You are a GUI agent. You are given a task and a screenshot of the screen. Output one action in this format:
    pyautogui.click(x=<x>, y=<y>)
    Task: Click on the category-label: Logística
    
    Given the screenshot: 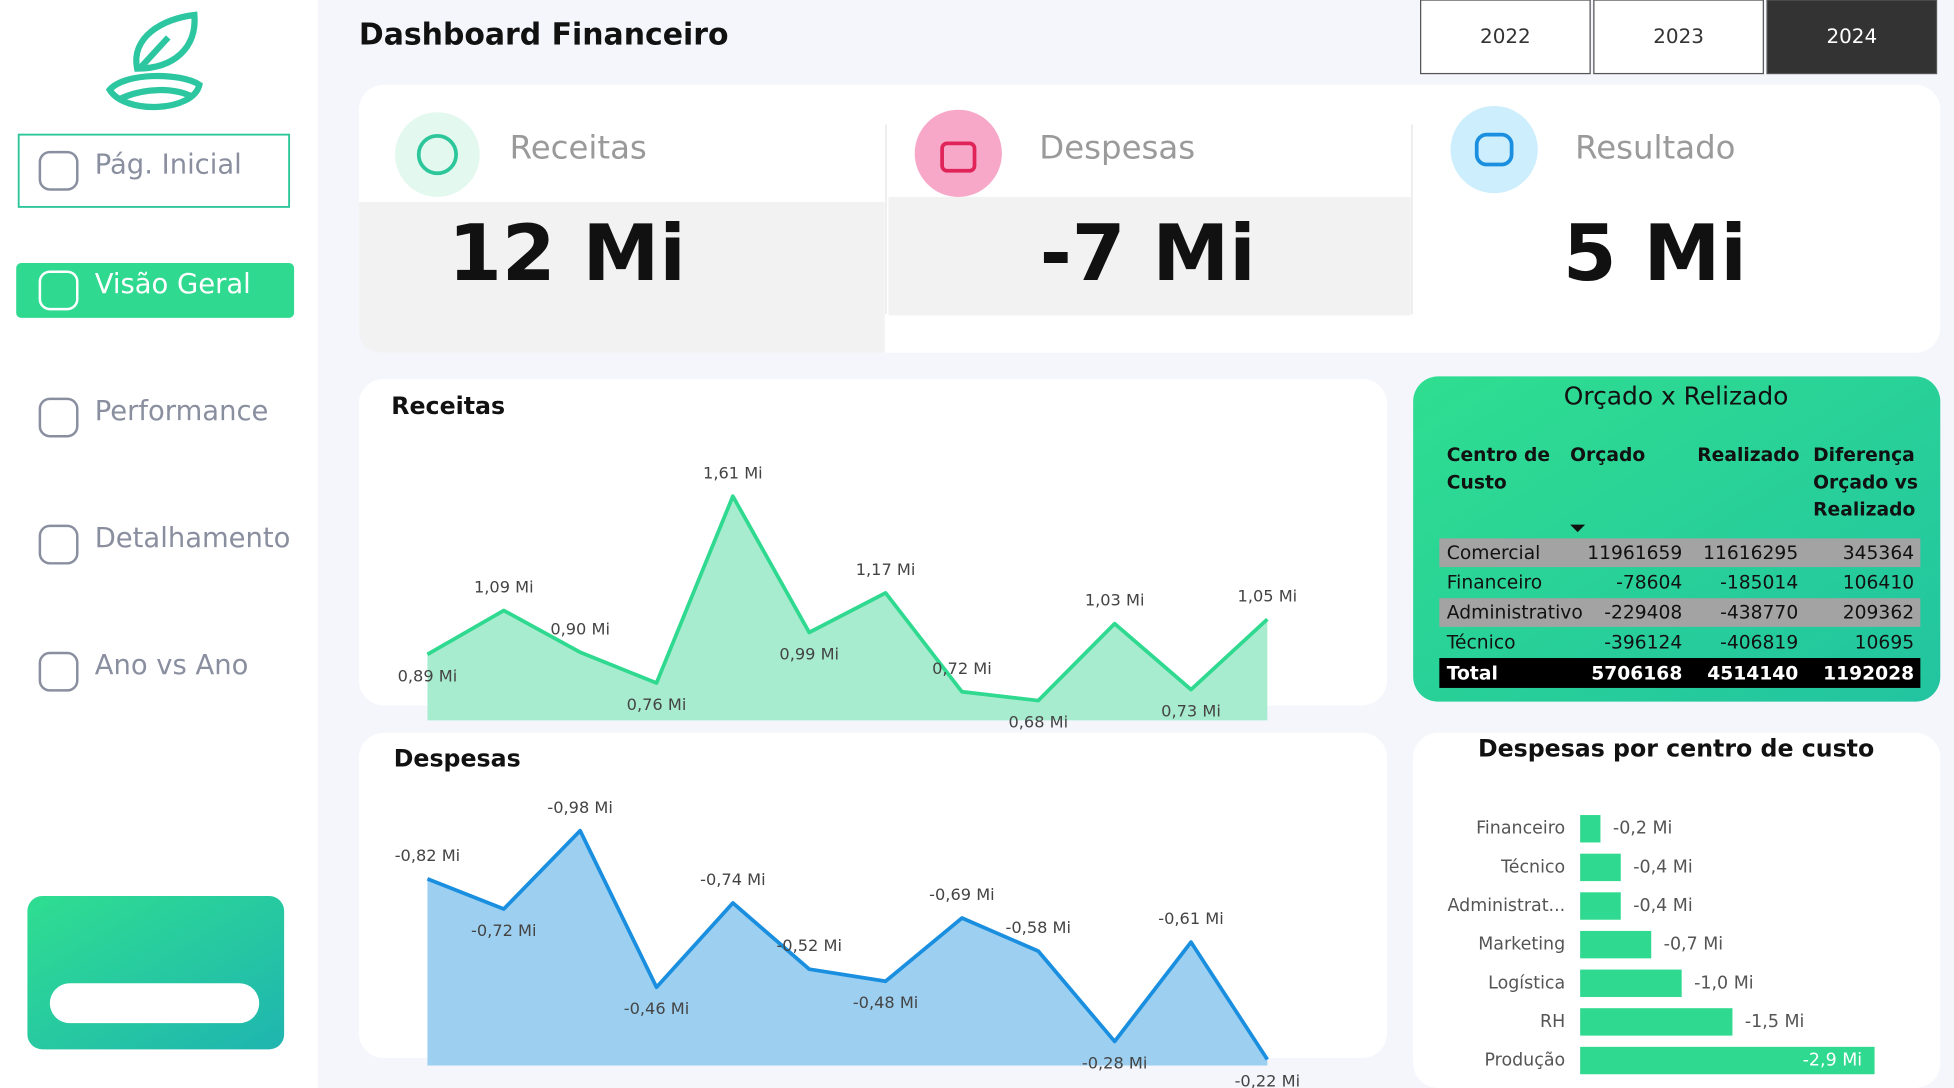 What is the action you would take?
    pyautogui.click(x=1526, y=983)
    